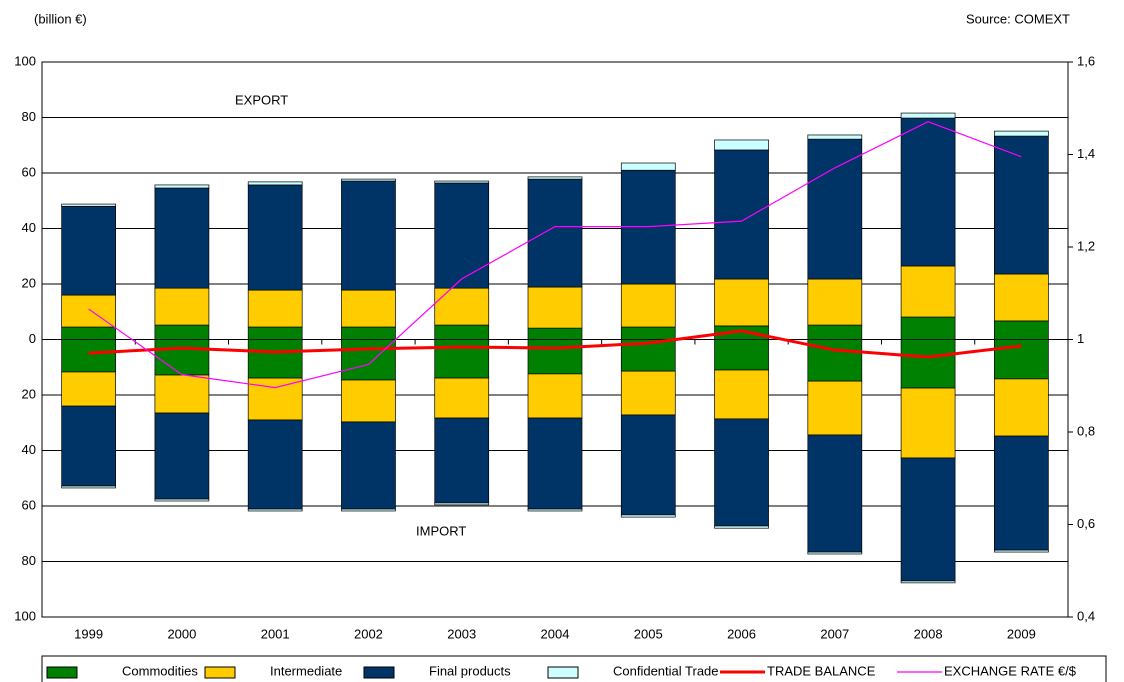 The image size is (1124, 682). What do you see at coordinates (821, 670) in the screenshot?
I see `legend-label: TRADE BALANCE` at bounding box center [821, 670].